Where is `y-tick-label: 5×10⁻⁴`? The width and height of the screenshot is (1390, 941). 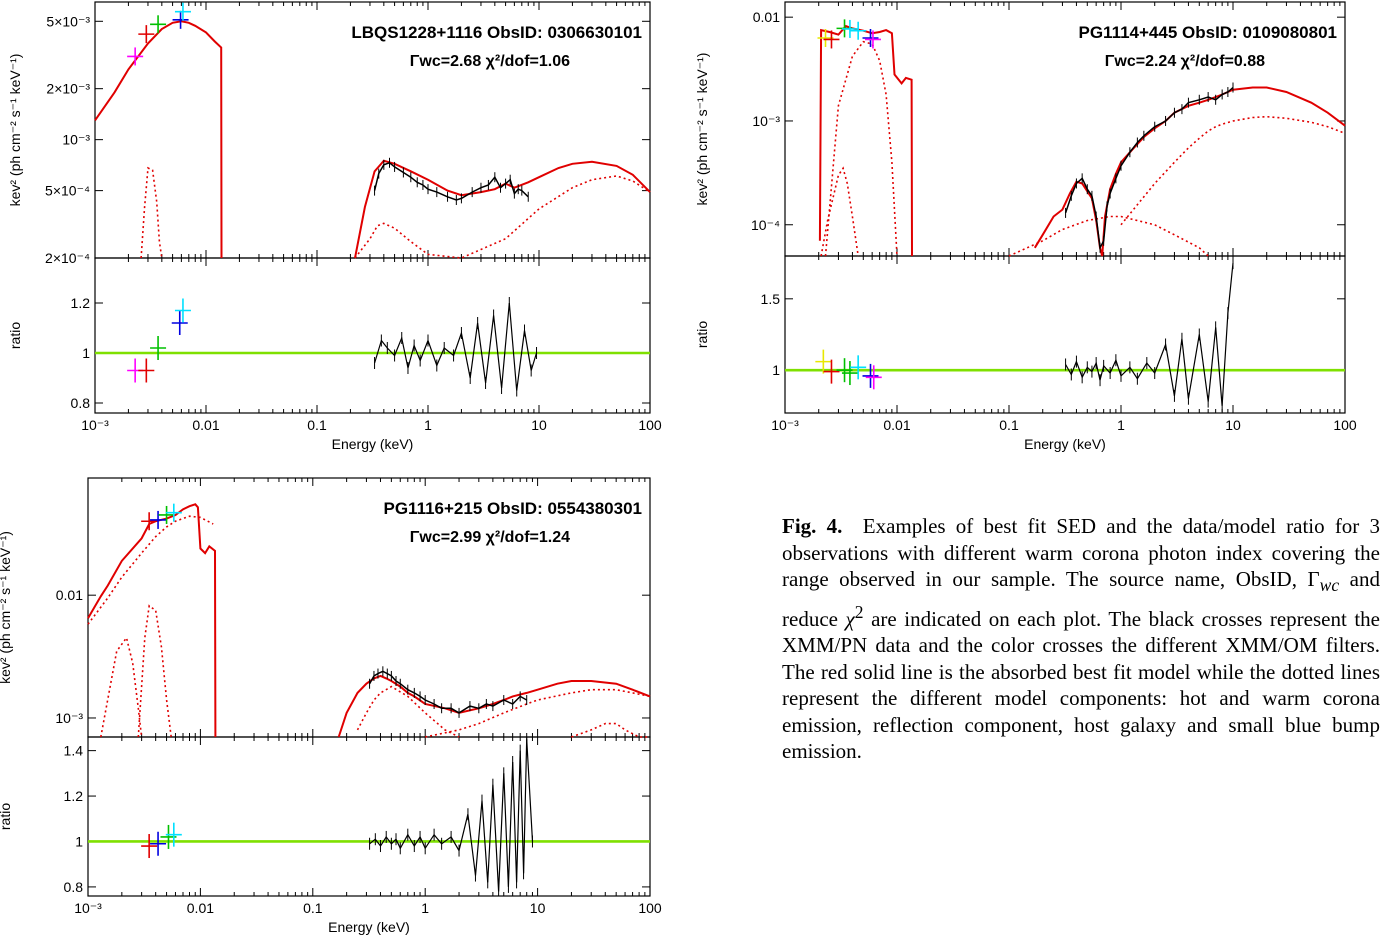 y-tick-label: 5×10⁻⁴ is located at coordinates (67, 191).